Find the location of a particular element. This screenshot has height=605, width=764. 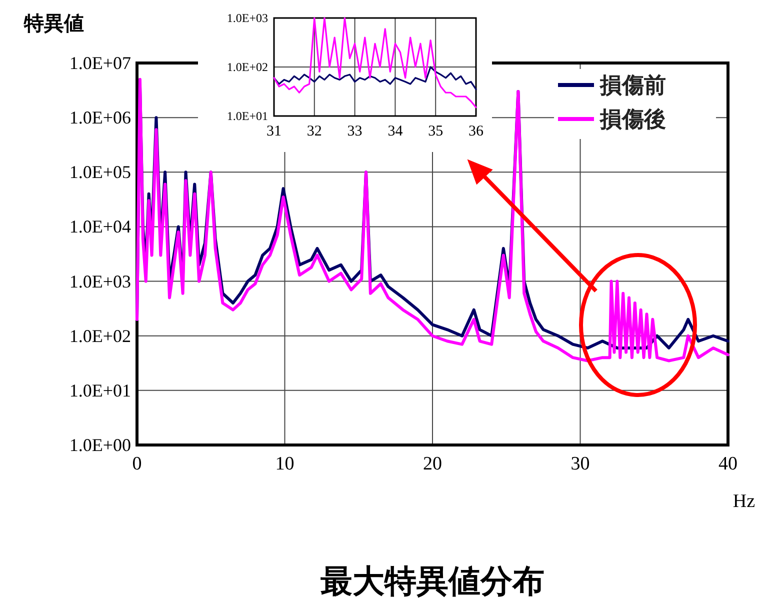

y-tick-label: 1.0E+04 is located at coordinates (100, 226).